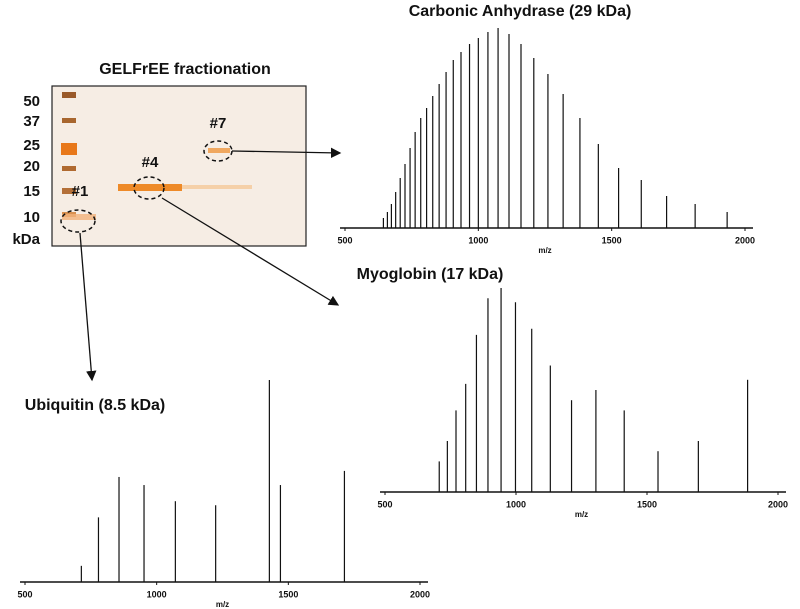 Image resolution: width=800 pixels, height=609 pixels. Describe the element at coordinates (520, 11) in the screenshot. I see `chart-title: Carbonic Anhydrase (29 kDa)` at that location.